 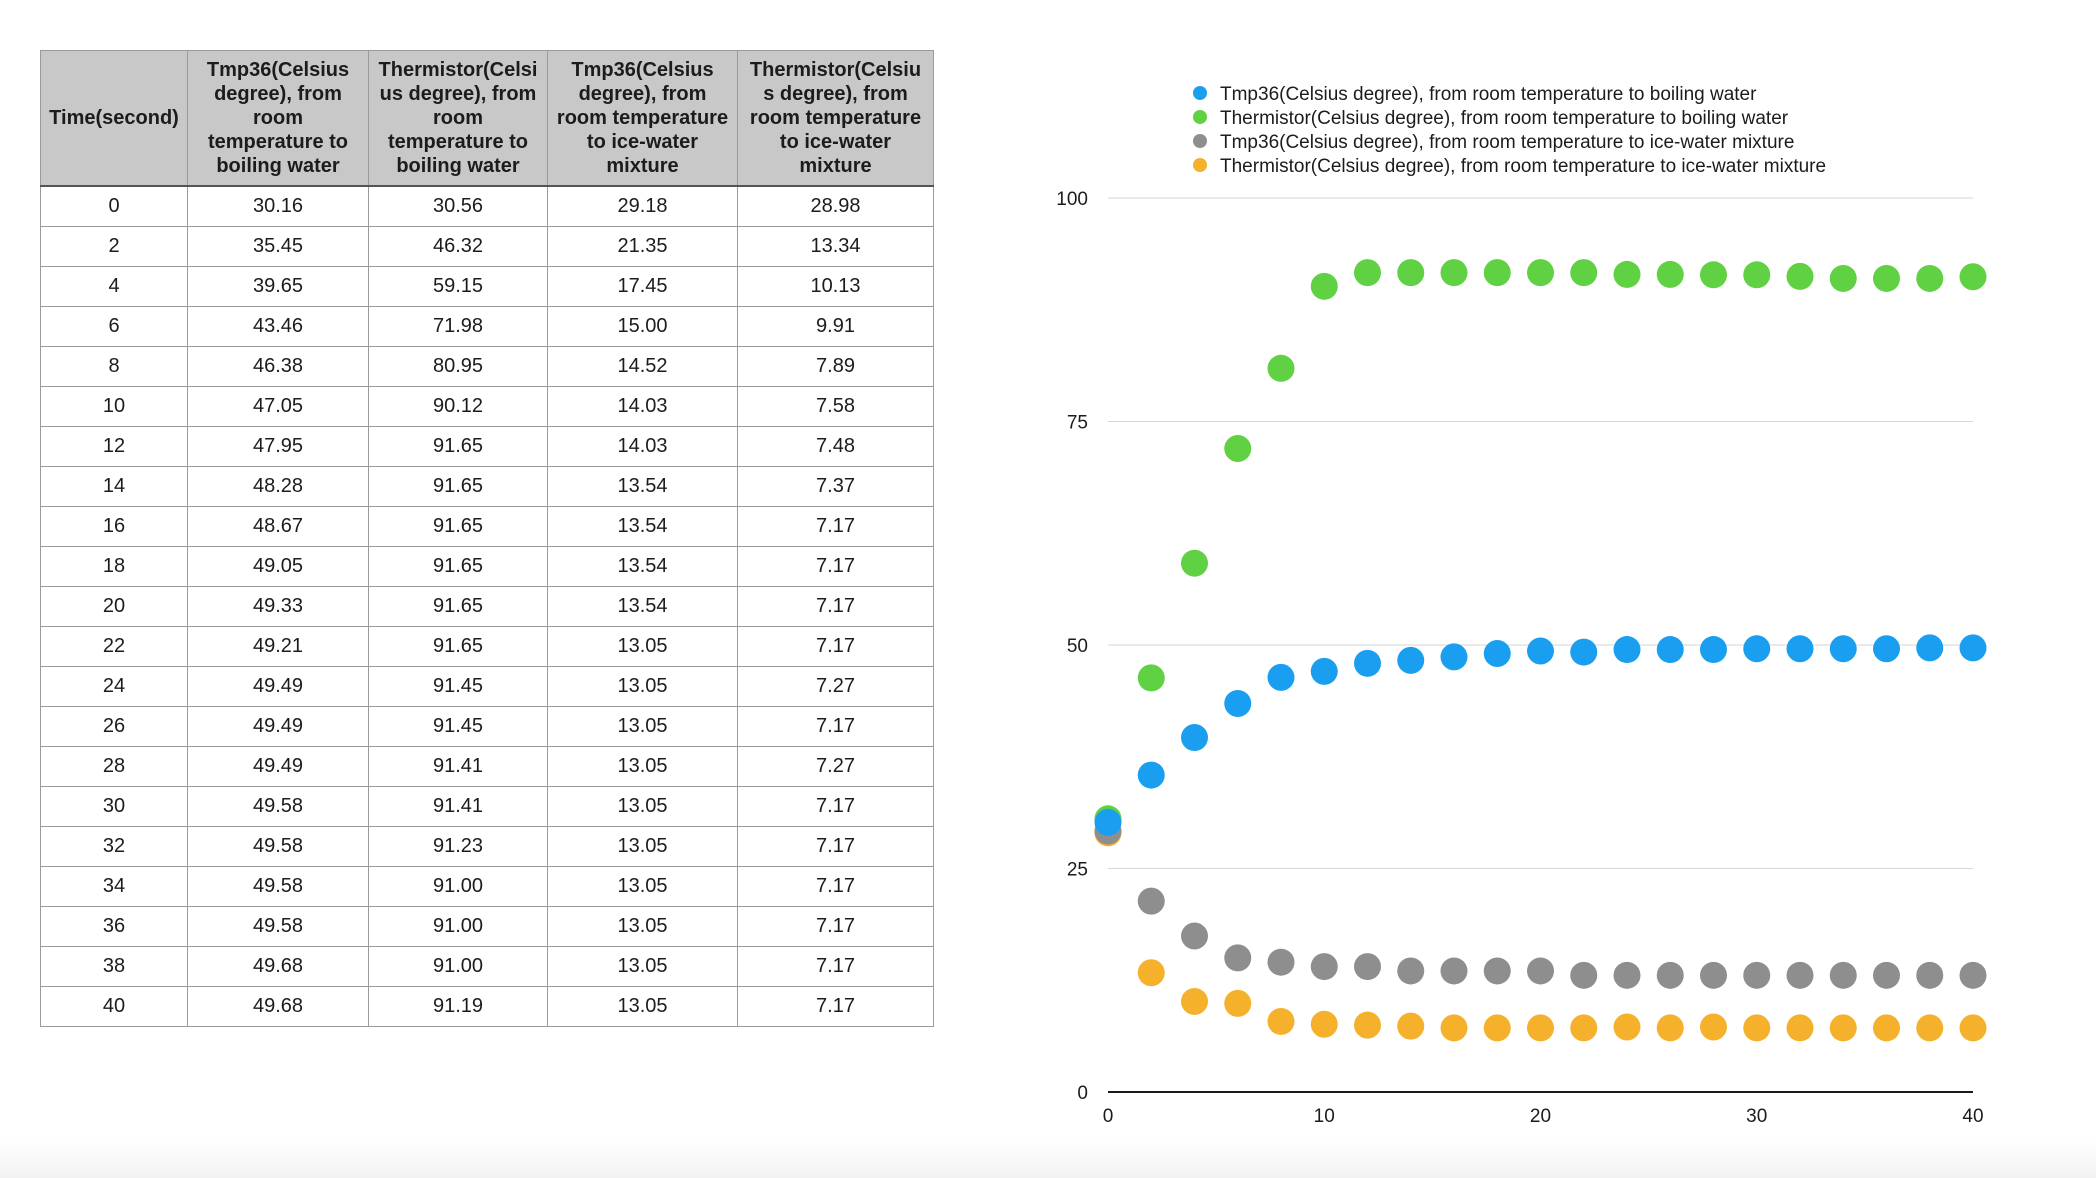 What do you see at coordinates (835, 94) in the screenshot?
I see `header-line: s degree), from` at bounding box center [835, 94].